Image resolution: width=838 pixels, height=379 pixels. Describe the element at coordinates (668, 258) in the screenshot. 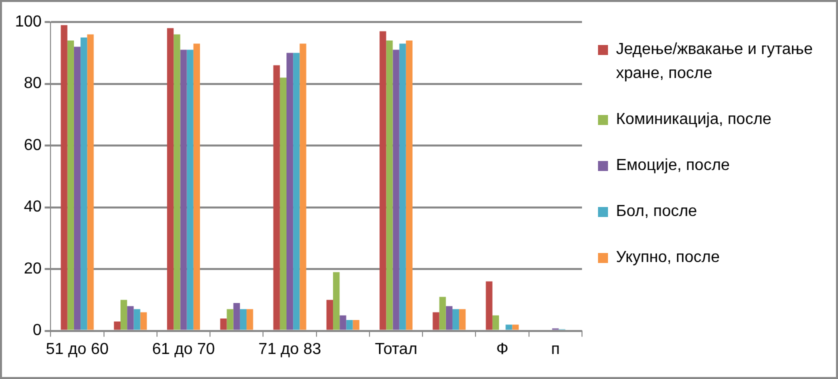

I see `legend-label: Укупно, после` at that location.